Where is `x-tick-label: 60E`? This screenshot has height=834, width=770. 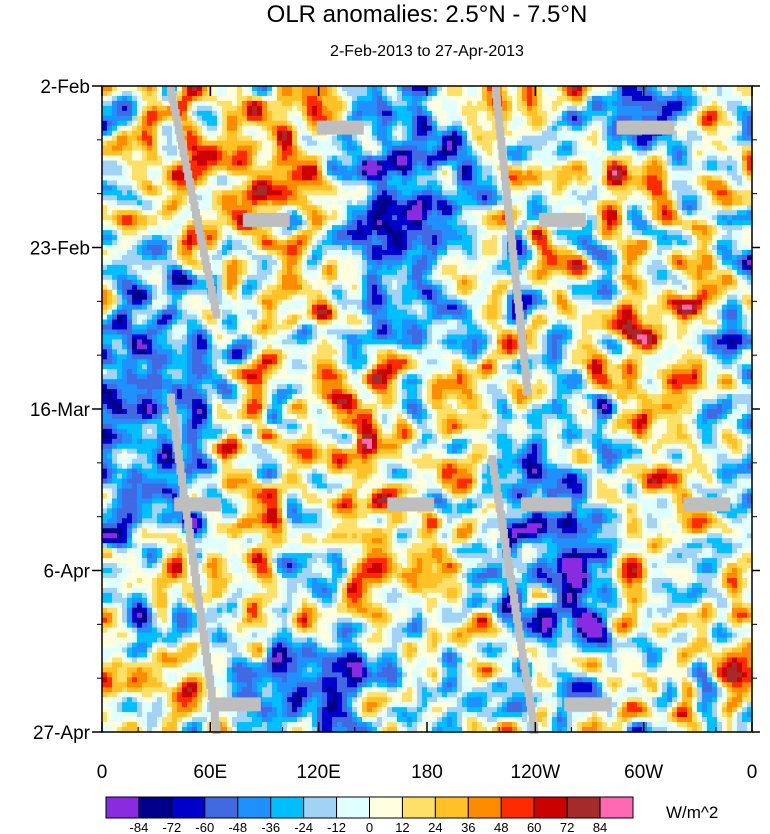 x-tick-label: 60E is located at coordinates (210, 772).